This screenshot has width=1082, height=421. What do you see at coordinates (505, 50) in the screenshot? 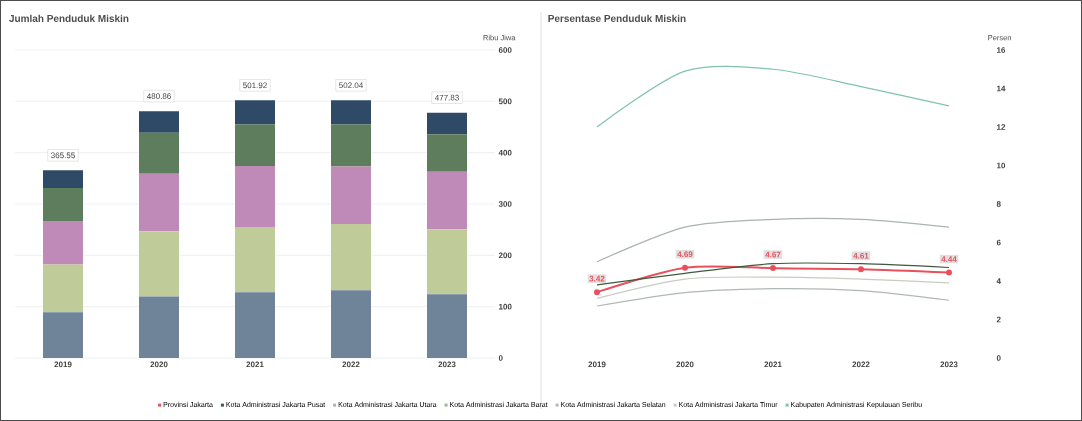
I see `y-tick-label: 600` at bounding box center [505, 50].